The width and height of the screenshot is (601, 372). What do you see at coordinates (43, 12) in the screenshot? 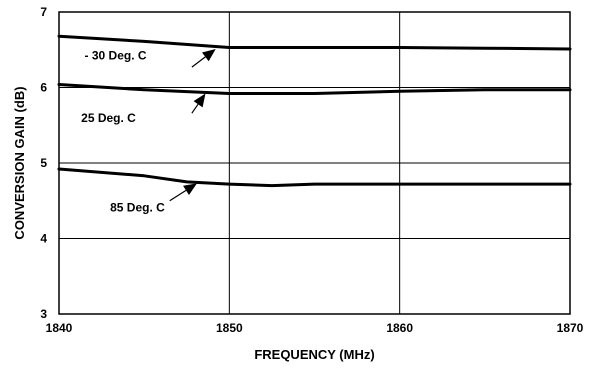
I see `y-tick-label: 7` at bounding box center [43, 12].